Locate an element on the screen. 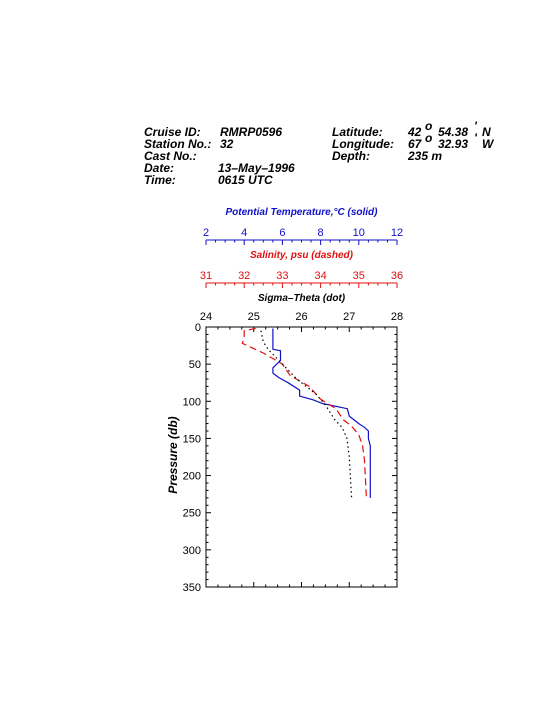  latitude-degree-symbol: o is located at coordinates (428, 126).